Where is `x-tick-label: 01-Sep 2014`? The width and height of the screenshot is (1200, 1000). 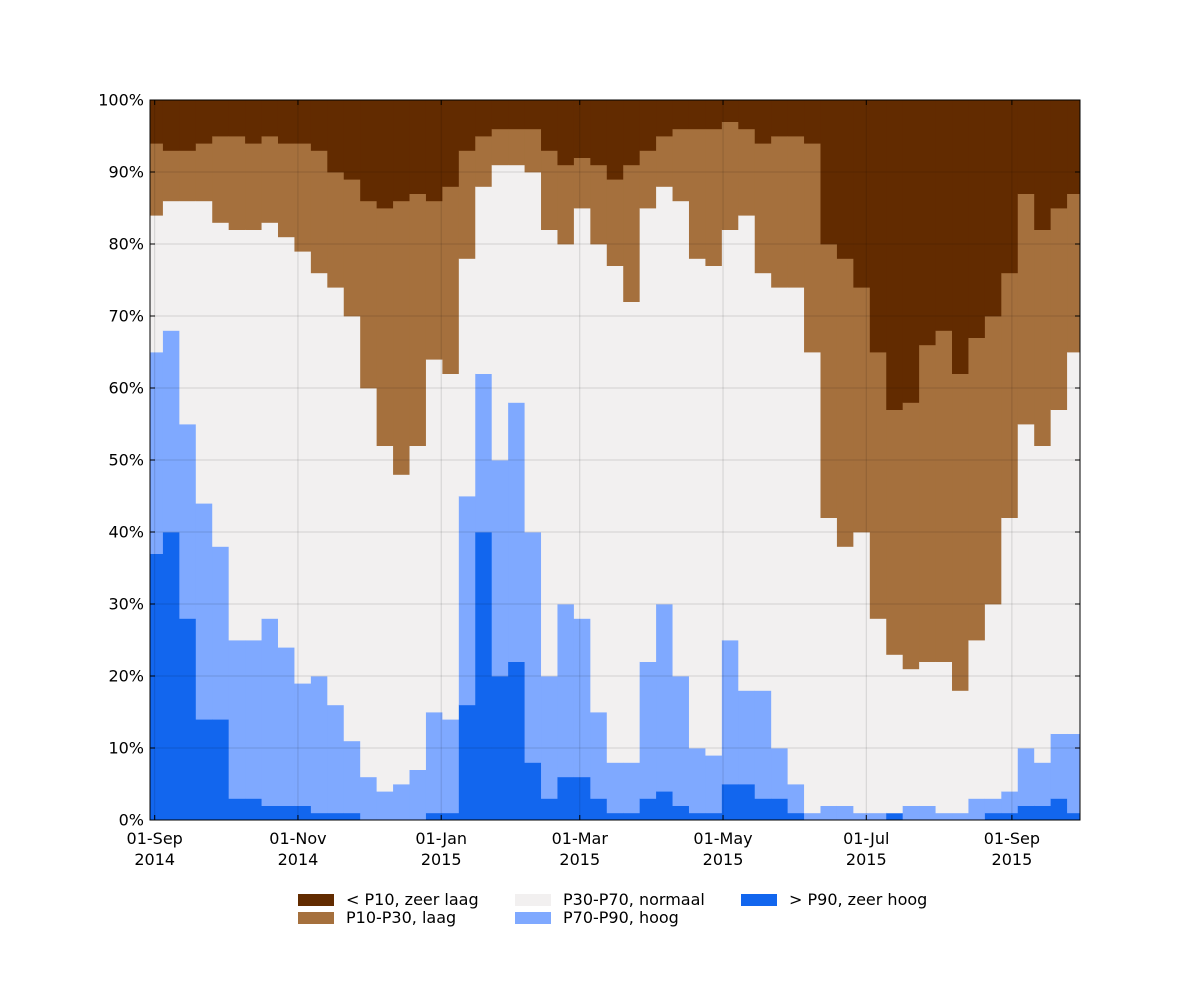 x-tick-label: 01-Sep 2014 is located at coordinates (154, 849).